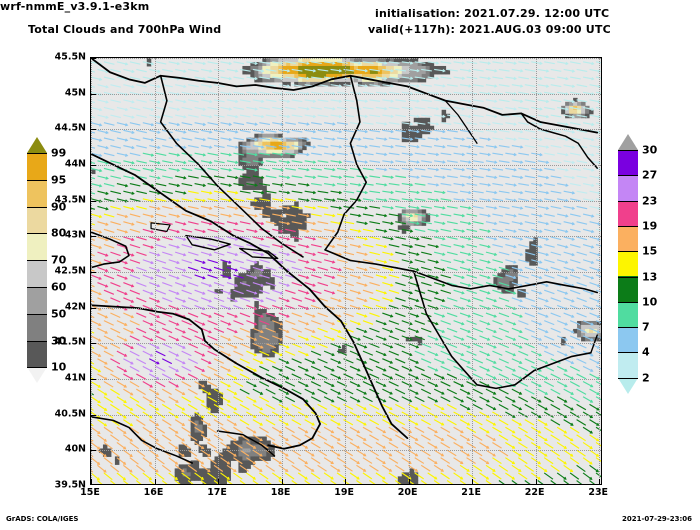  What do you see at coordinates (75, 449) in the screenshot?
I see `y-axis-tick-label: 40N` at bounding box center [75, 449].